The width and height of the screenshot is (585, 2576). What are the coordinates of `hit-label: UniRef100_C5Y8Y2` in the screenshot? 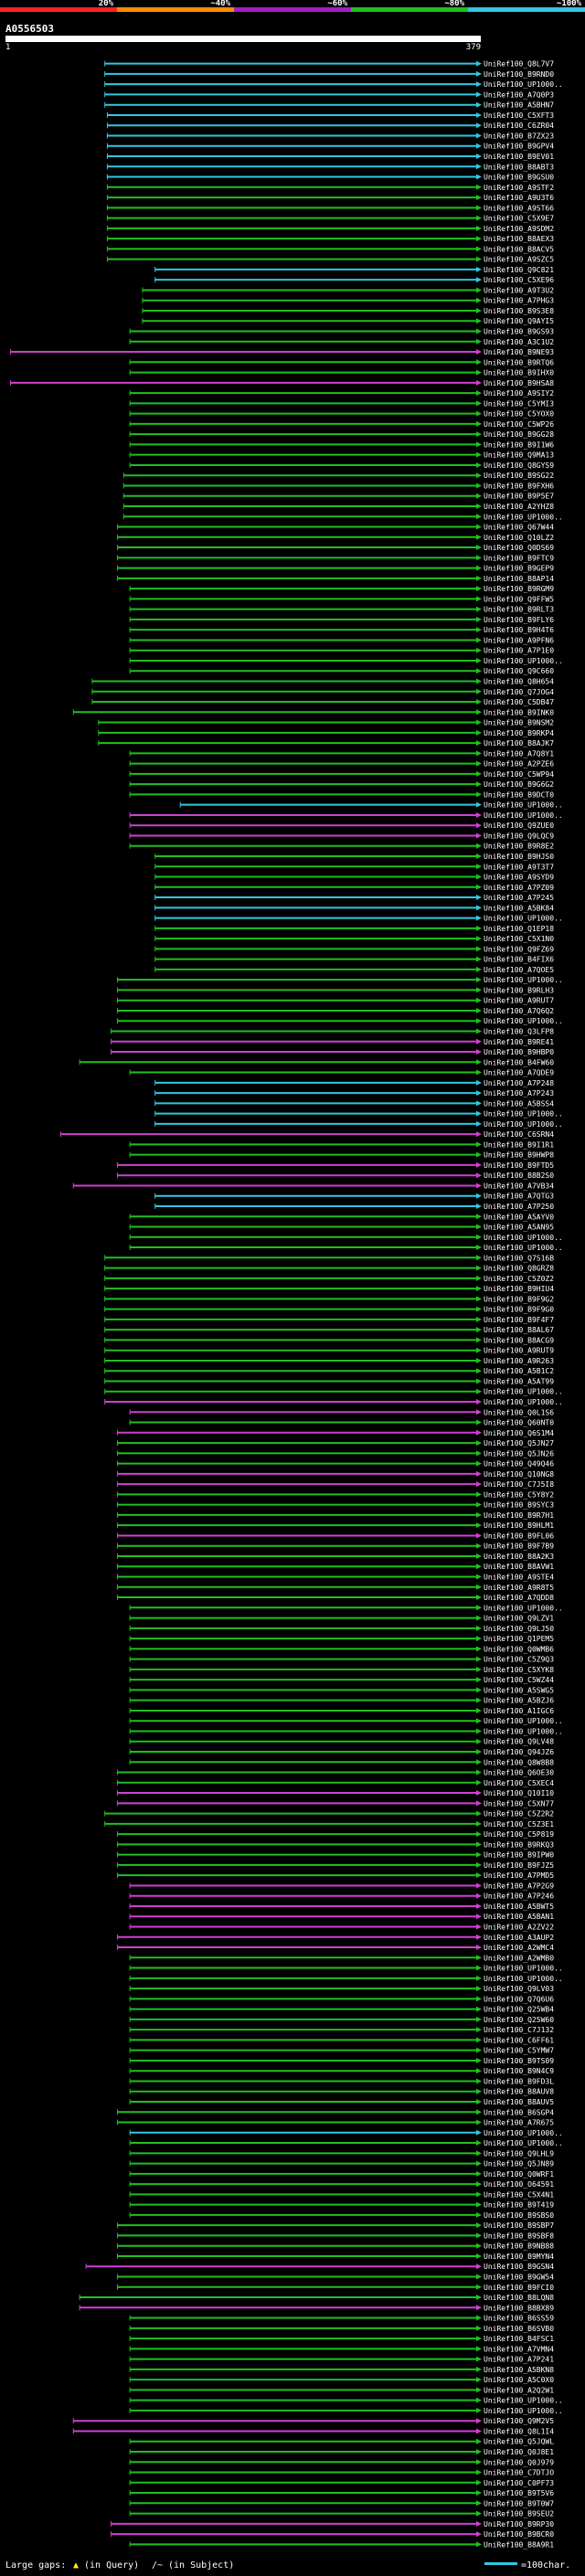 It's located at (519, 1494).